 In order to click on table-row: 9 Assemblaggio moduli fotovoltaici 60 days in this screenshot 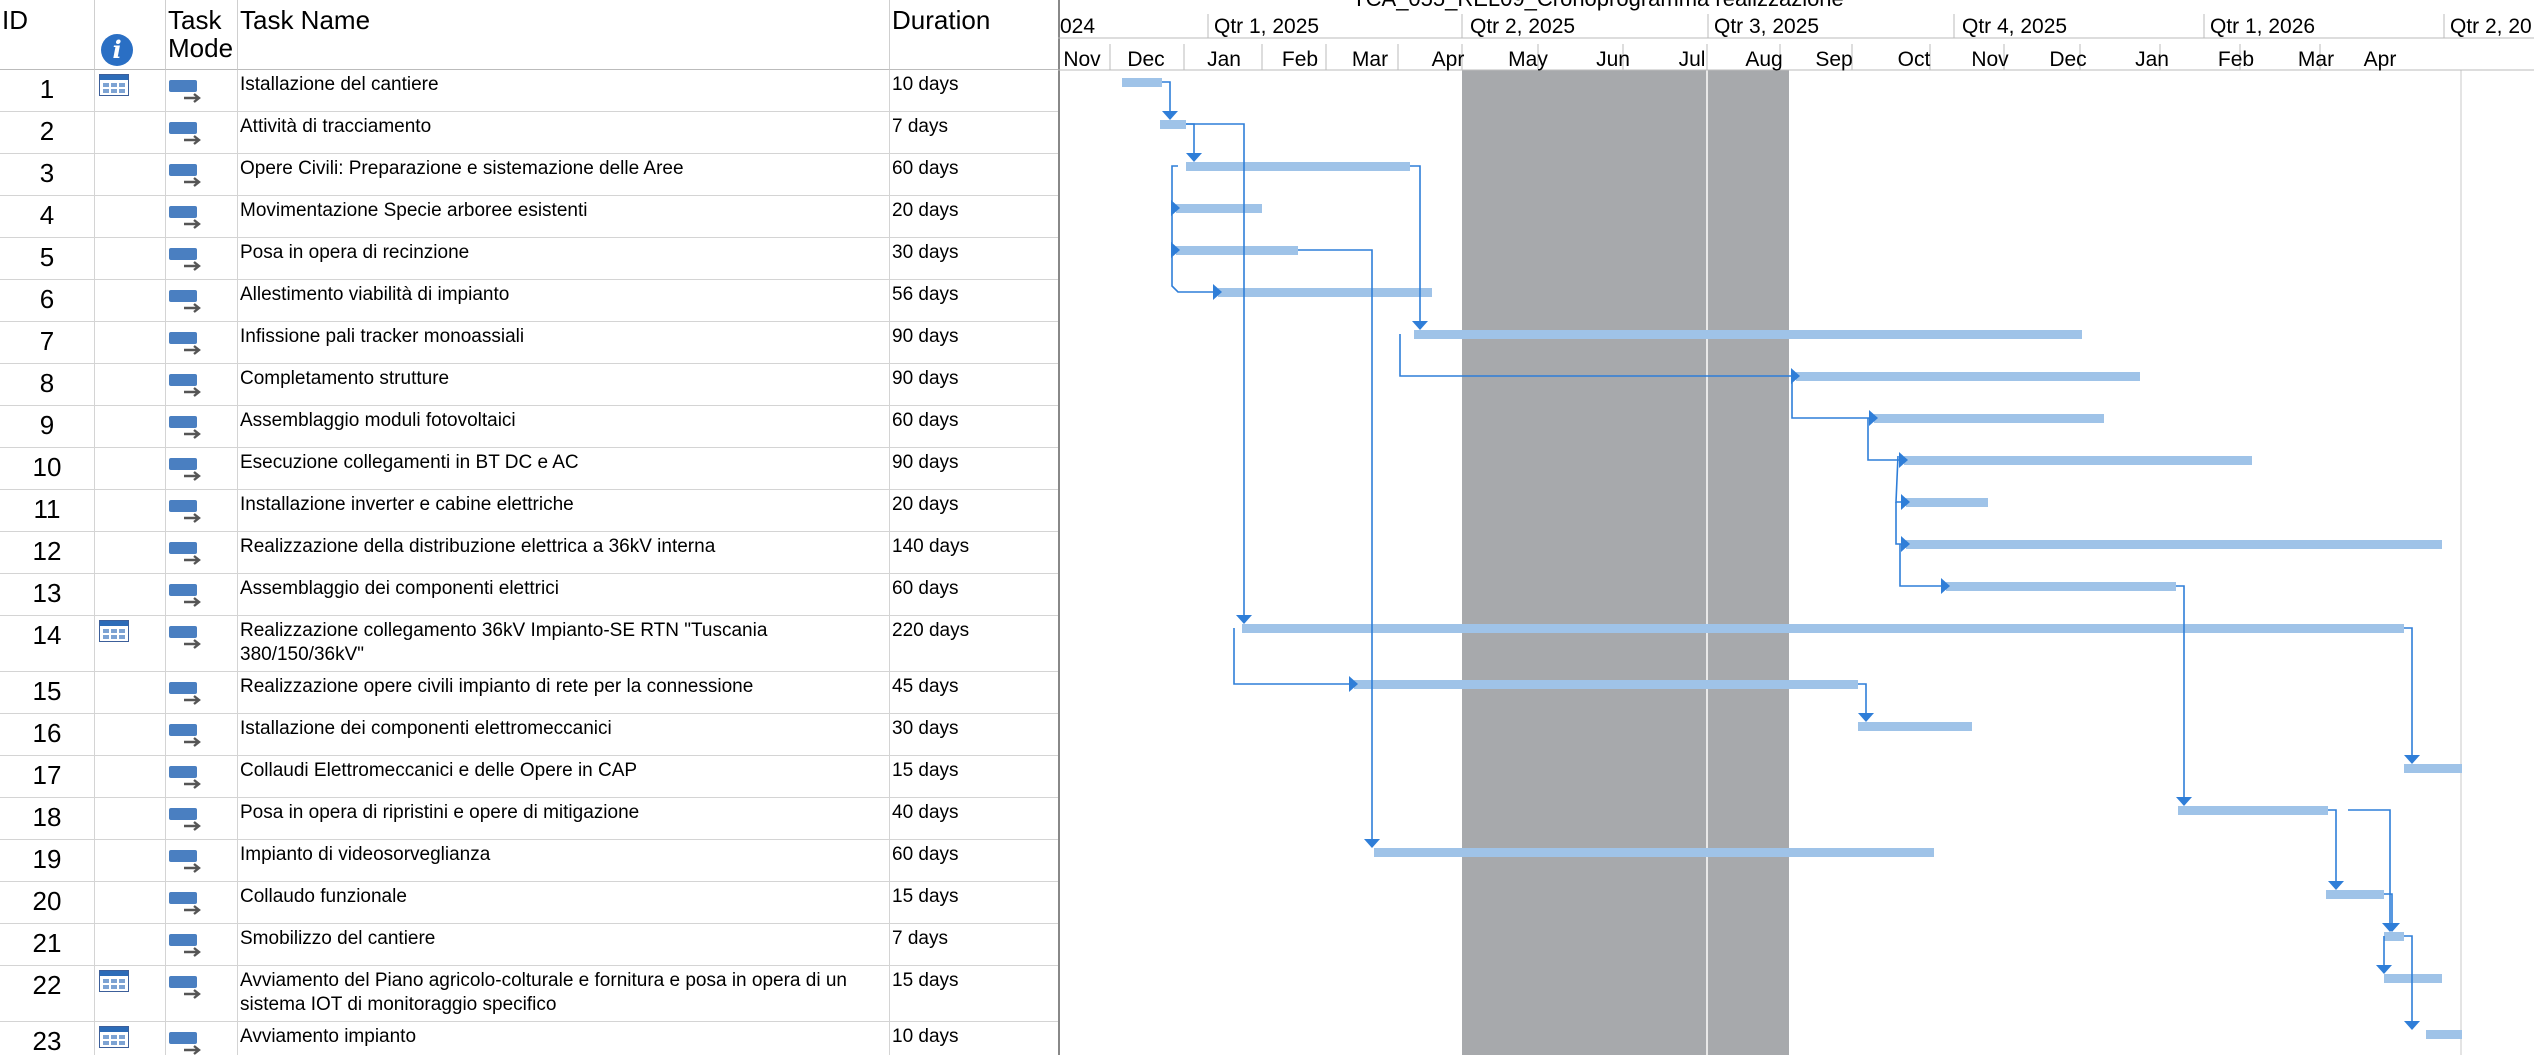, I will do `click(529, 427)`.